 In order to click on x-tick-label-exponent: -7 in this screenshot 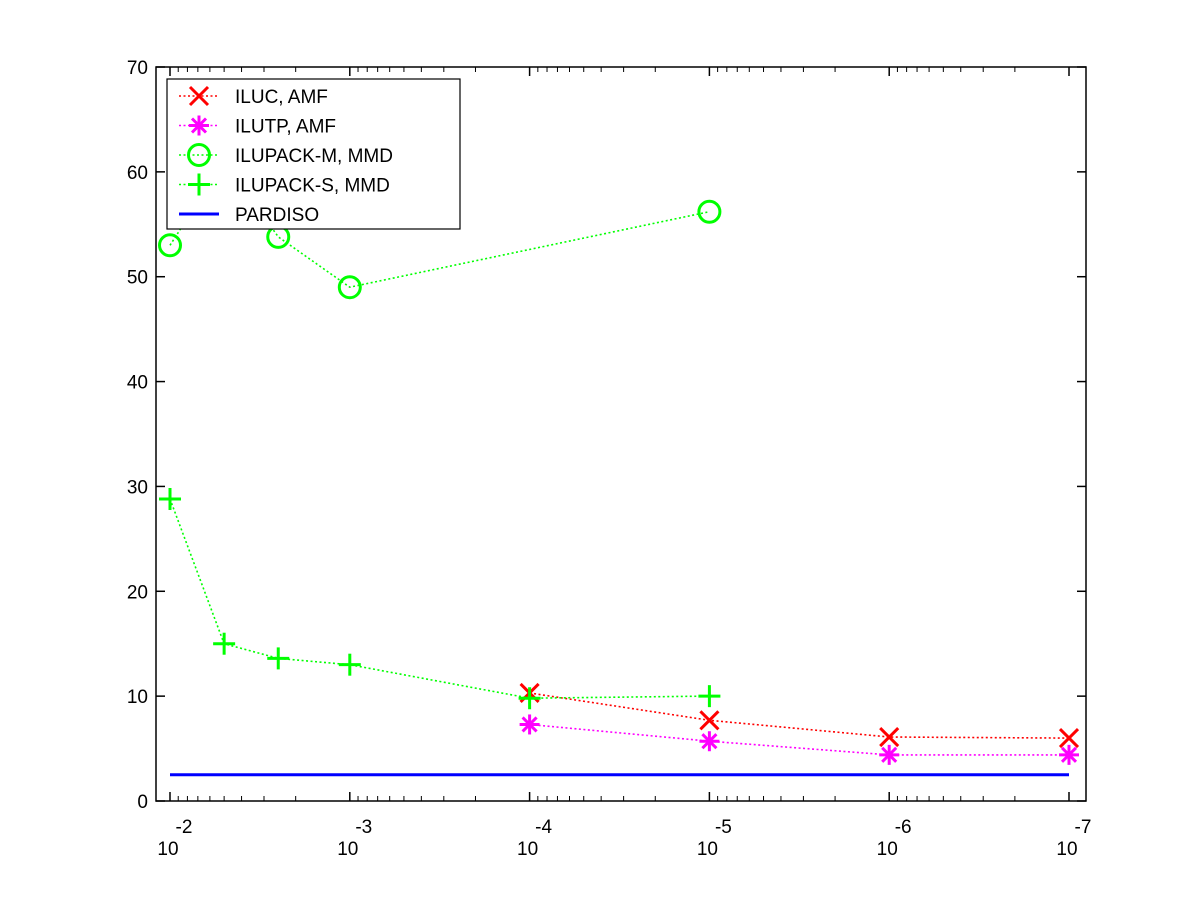, I will do `click(1083, 827)`.